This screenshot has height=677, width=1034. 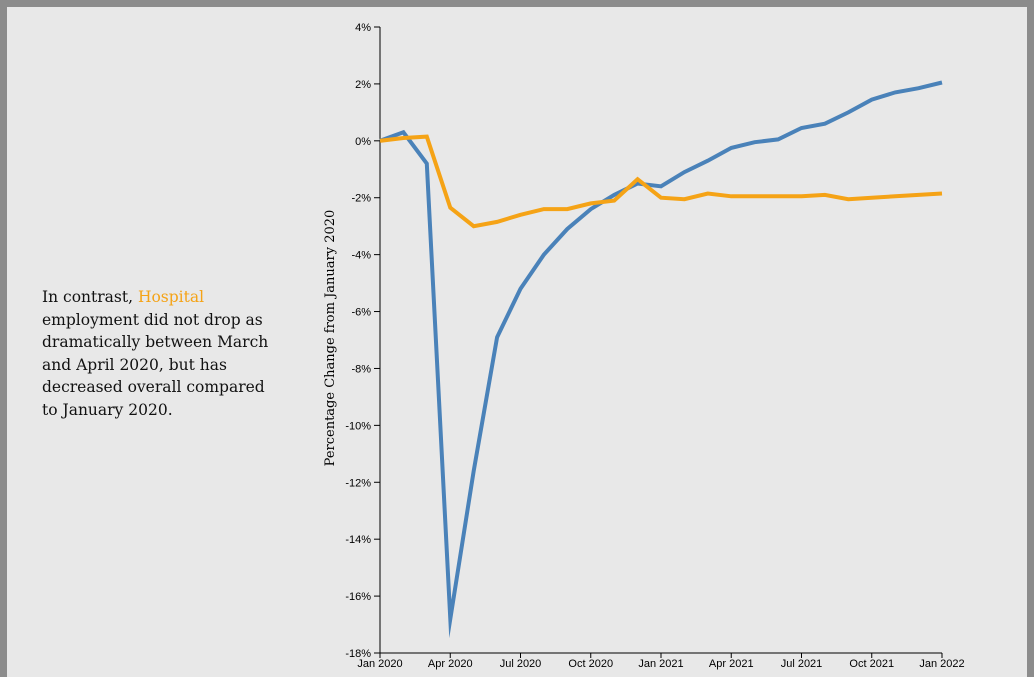 I want to click on y-axis: 4% 2% 0% -2% -4% -6% -8% -10% -12% -14% -16% -18%, so click(x=363, y=341).